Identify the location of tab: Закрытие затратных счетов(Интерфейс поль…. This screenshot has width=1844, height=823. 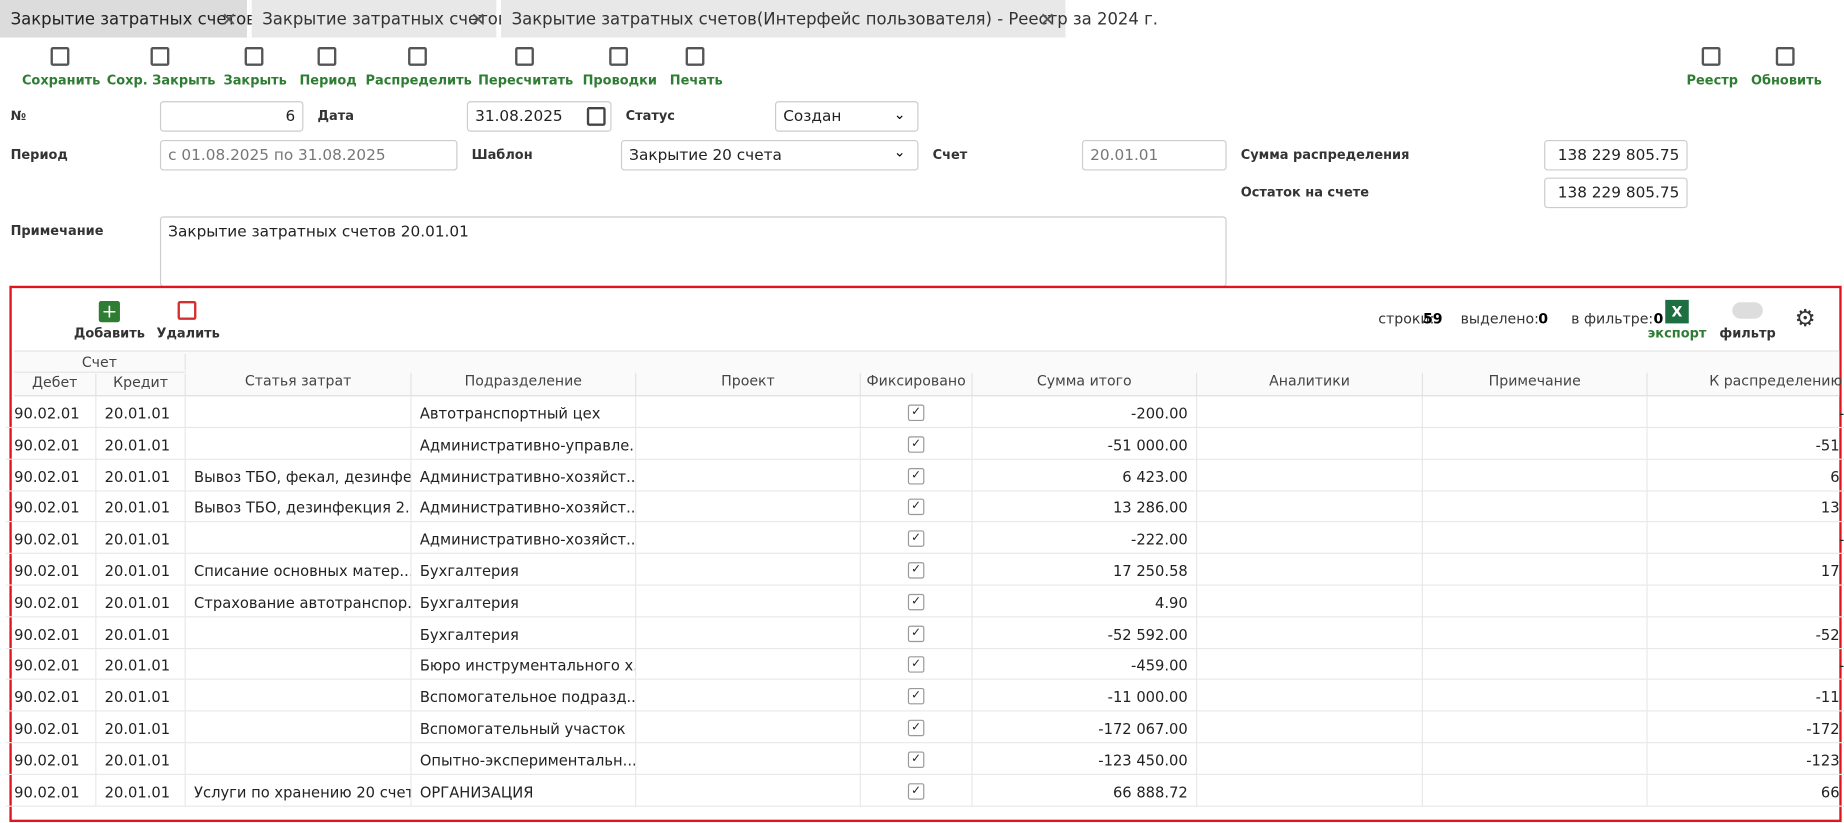
(829, 19).